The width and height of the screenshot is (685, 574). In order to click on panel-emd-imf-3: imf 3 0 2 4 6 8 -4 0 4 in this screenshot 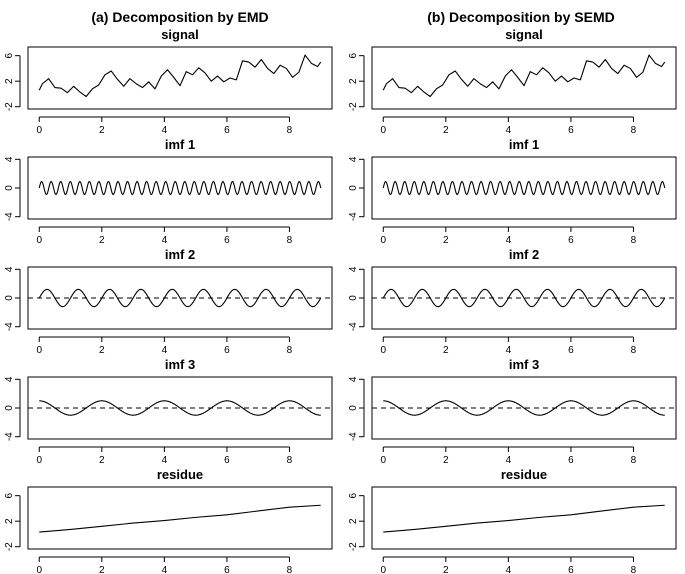, I will do `click(168, 411)`.